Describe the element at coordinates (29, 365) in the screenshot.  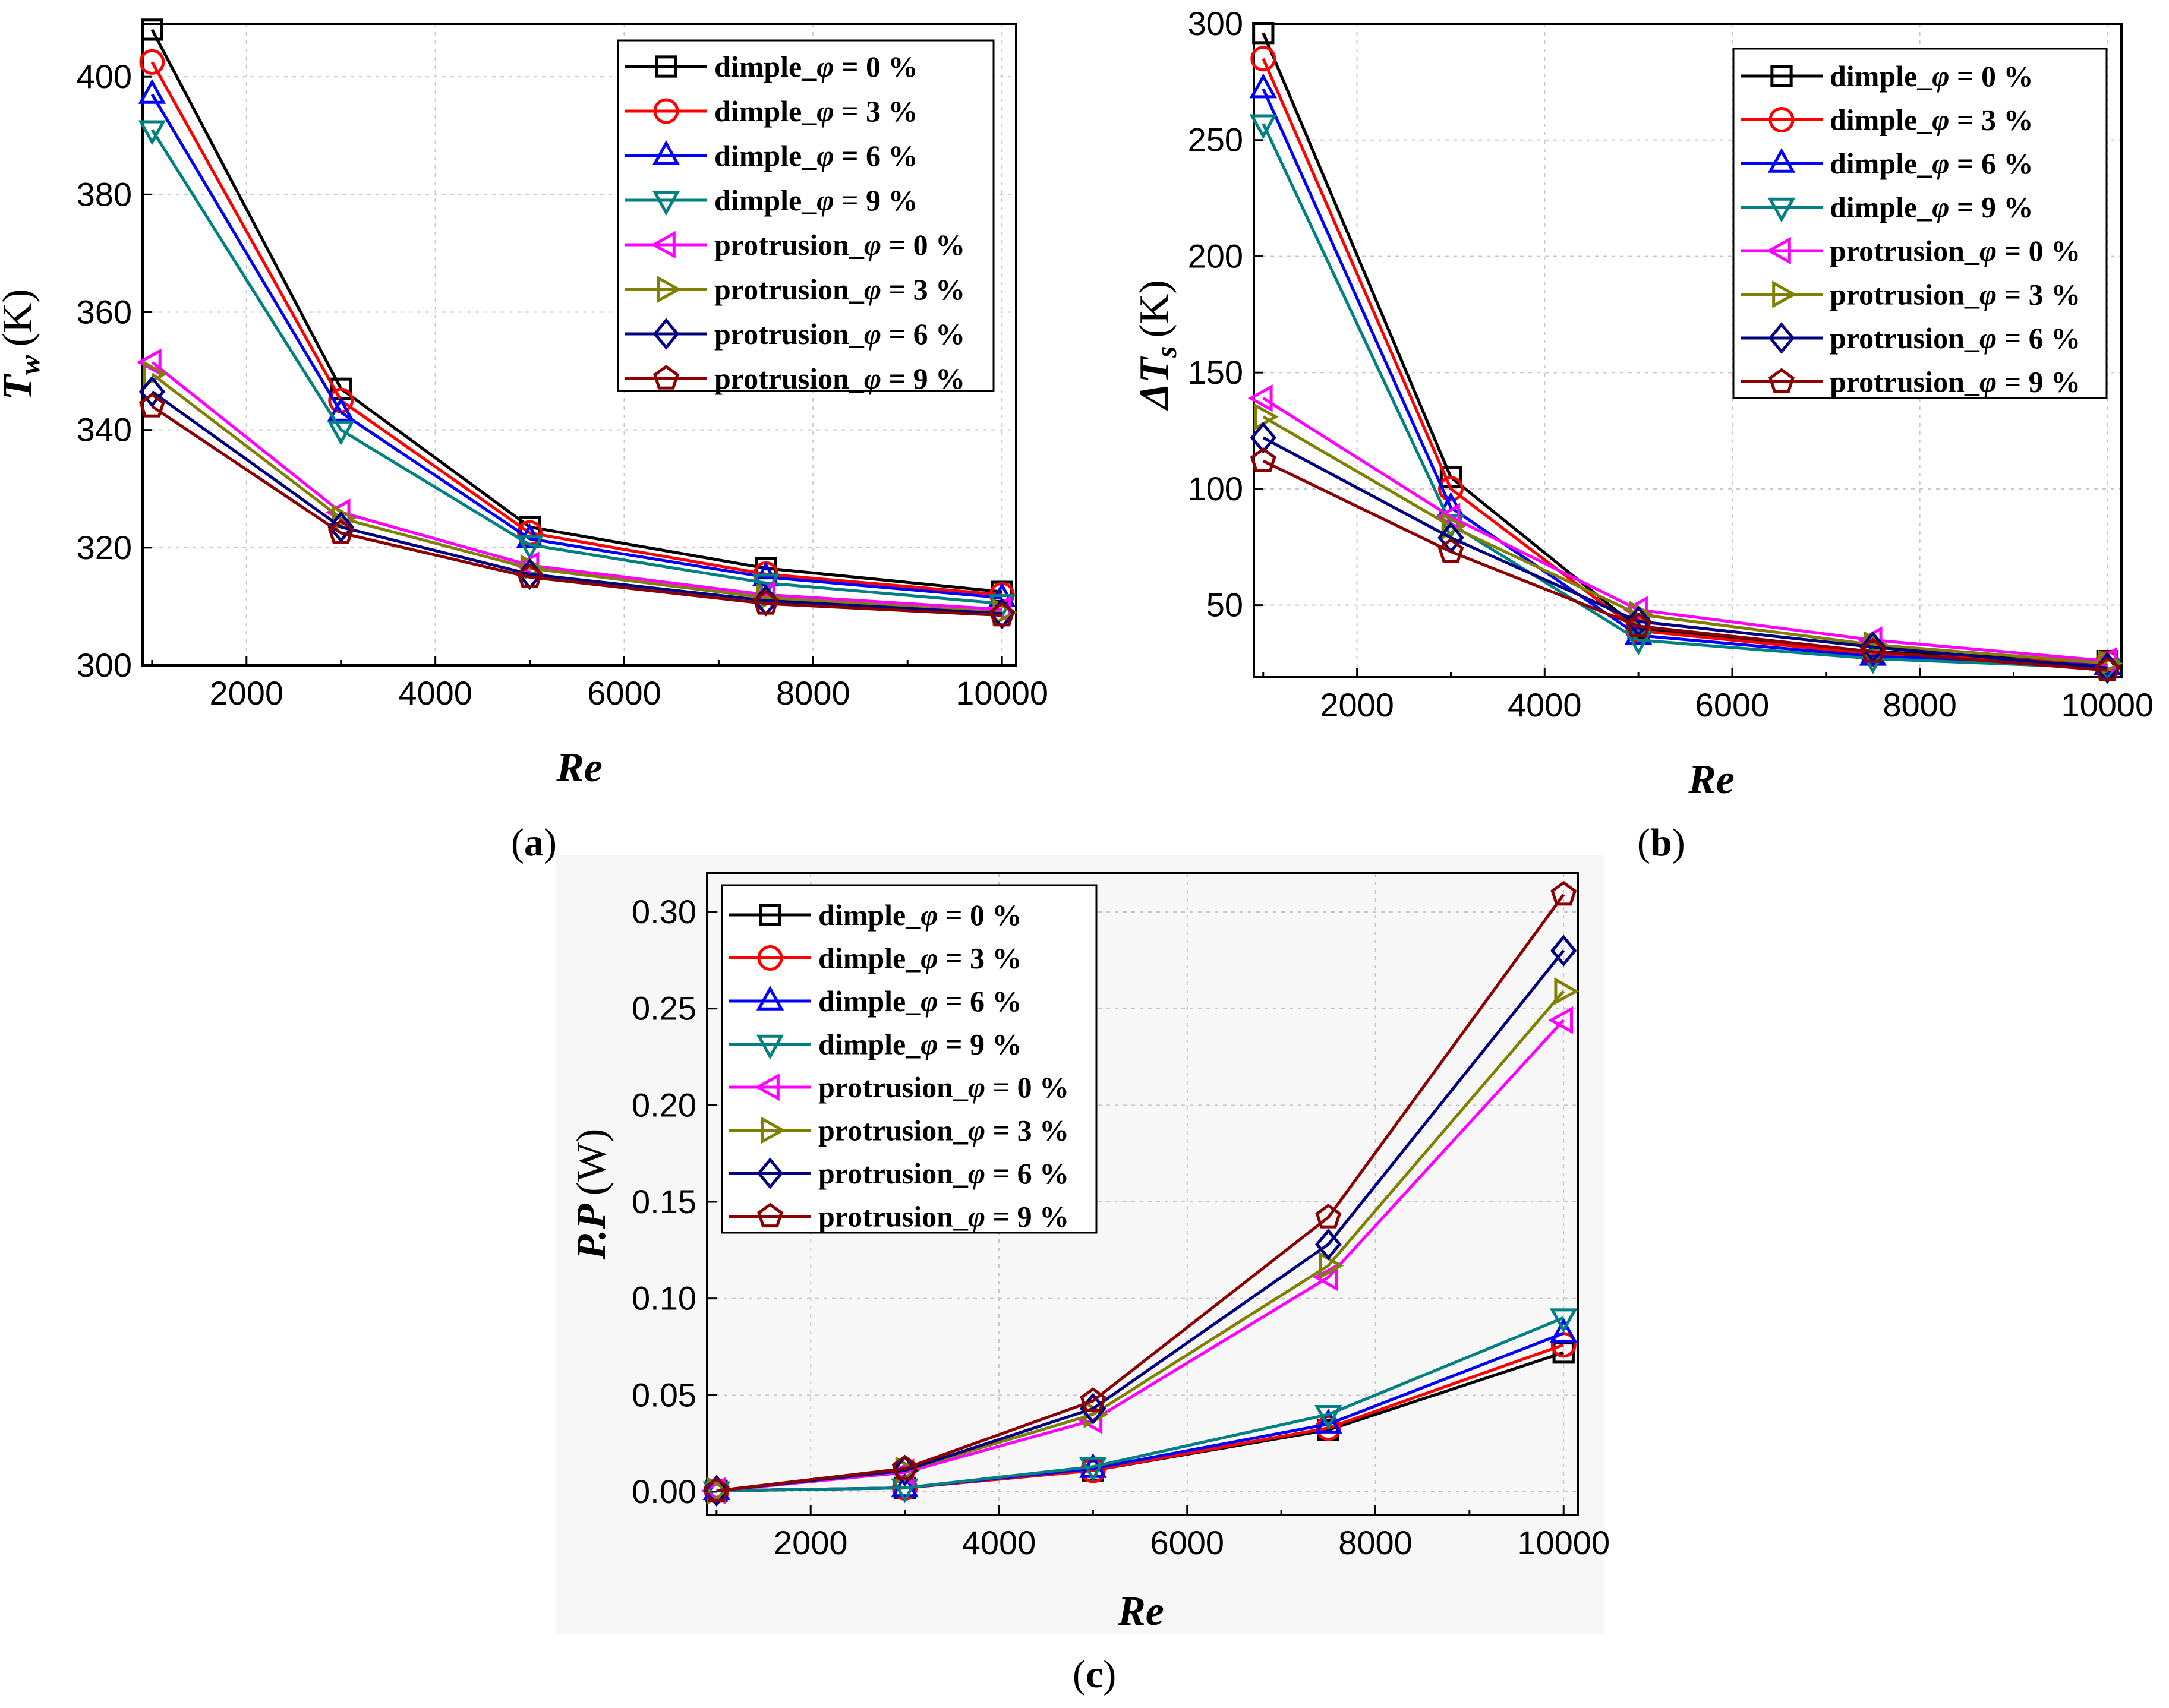
I see `y-axis-title-sub: w` at that location.